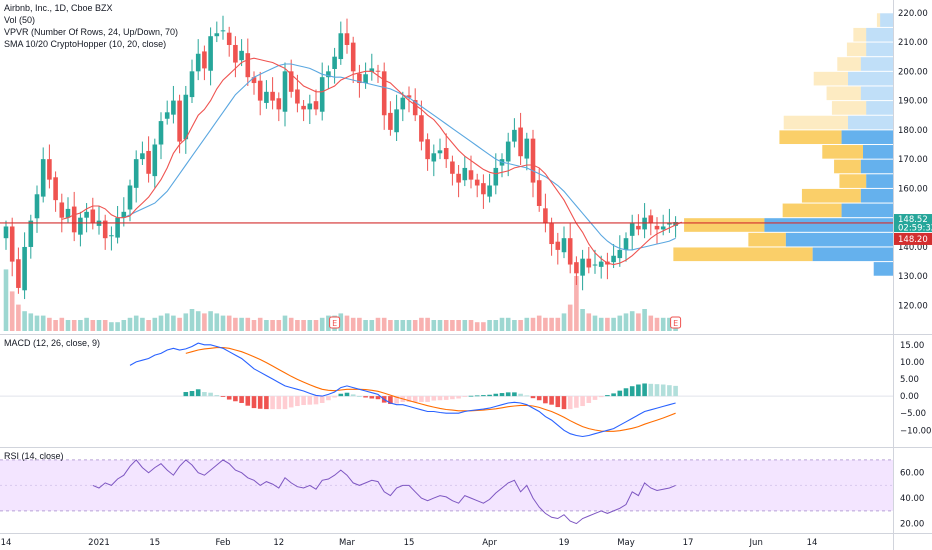 This screenshot has height=550, width=932. I want to click on price-tick-label: 200.00, so click(913, 72).